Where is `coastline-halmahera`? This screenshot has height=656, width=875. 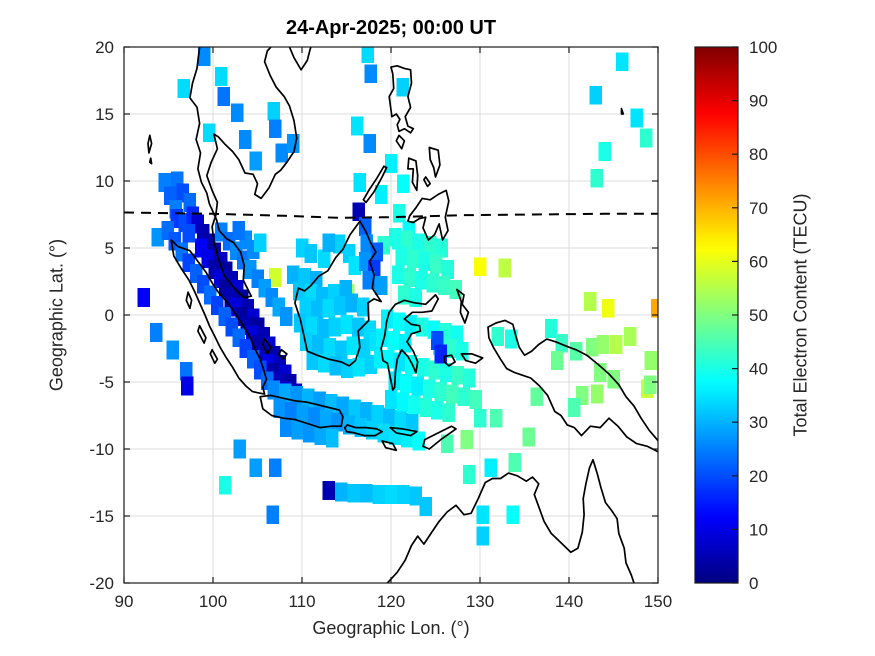
coastline-halmahera is located at coordinates (463, 306).